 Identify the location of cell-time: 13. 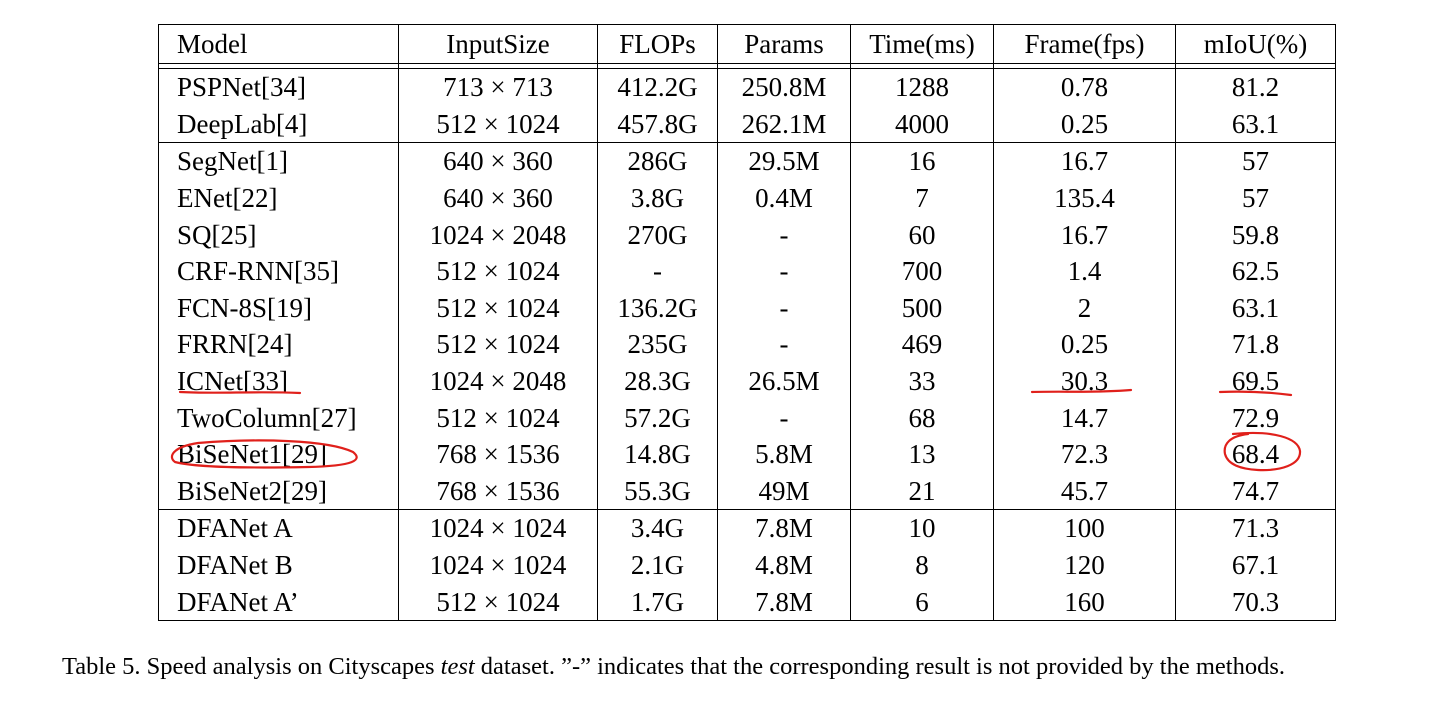
(922, 454).